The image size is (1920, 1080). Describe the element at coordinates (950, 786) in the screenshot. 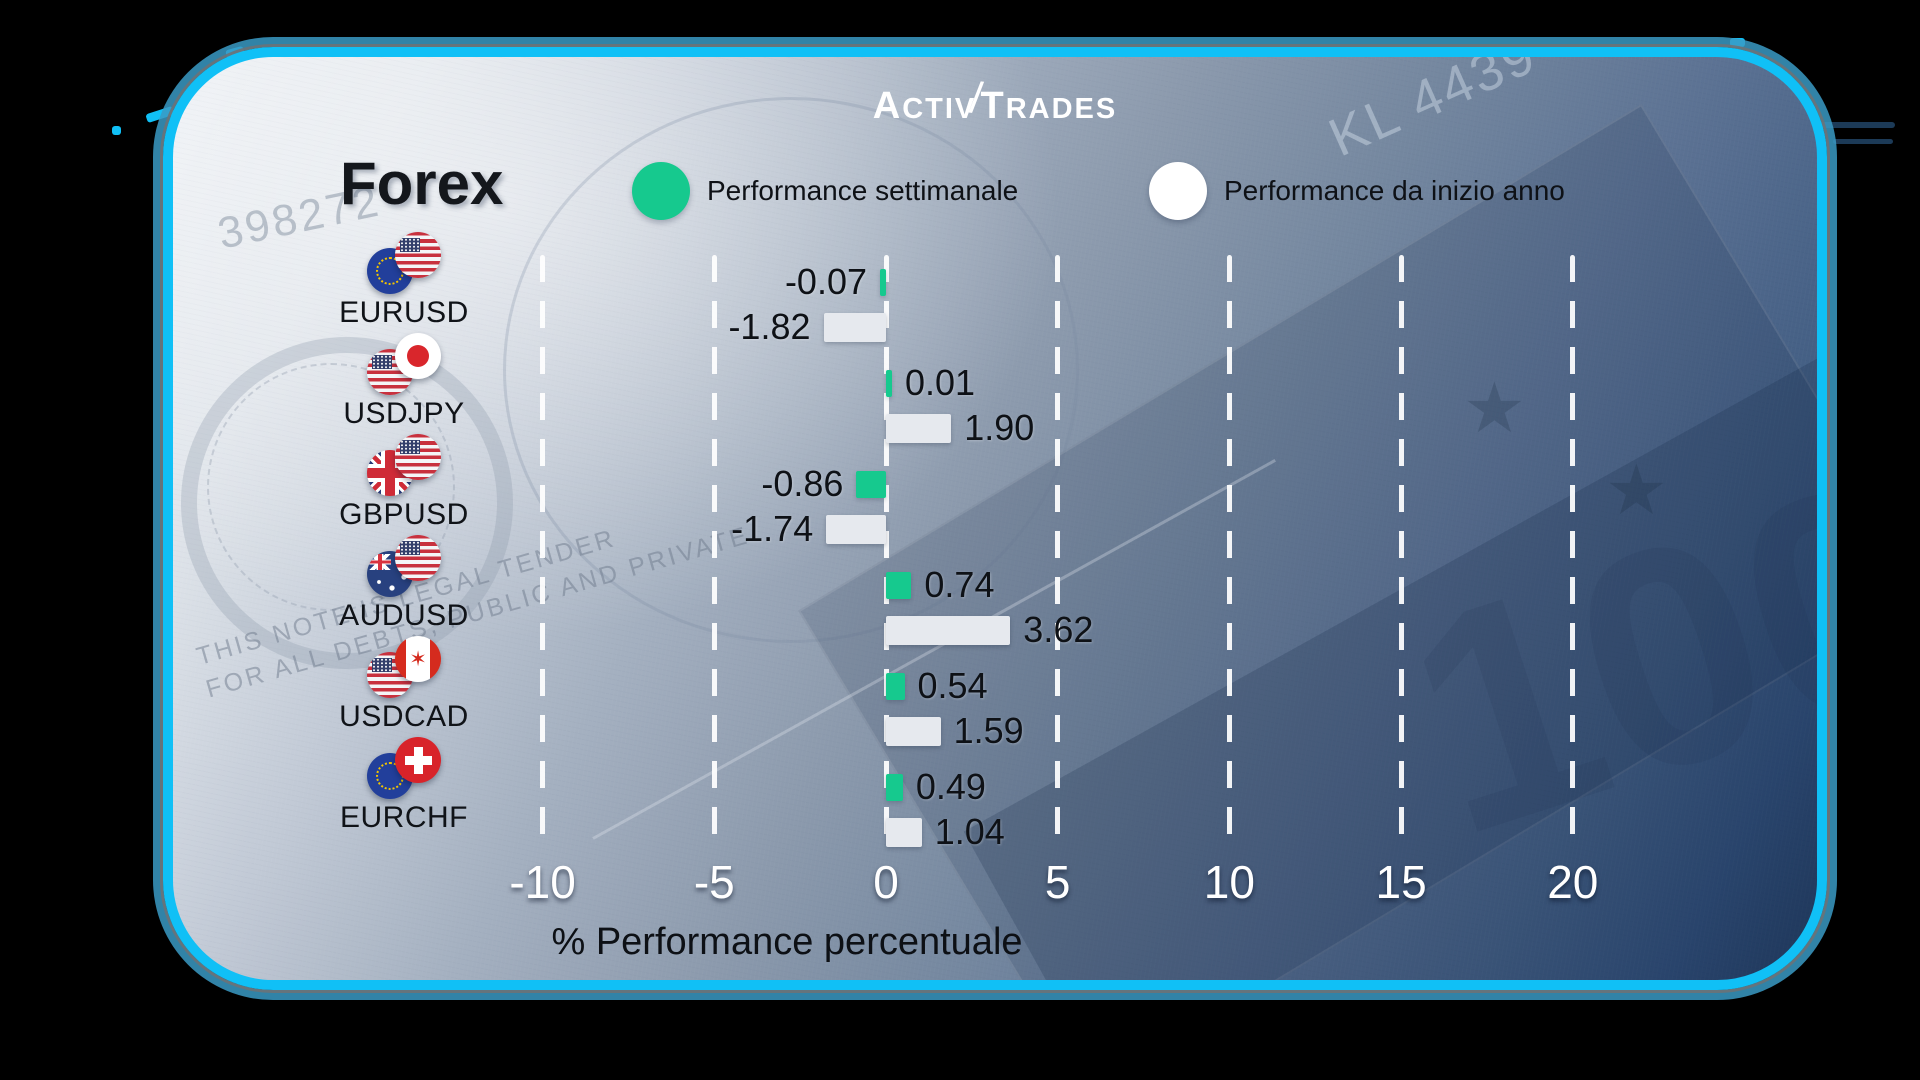

I see `bar-value-label: 0.49` at that location.